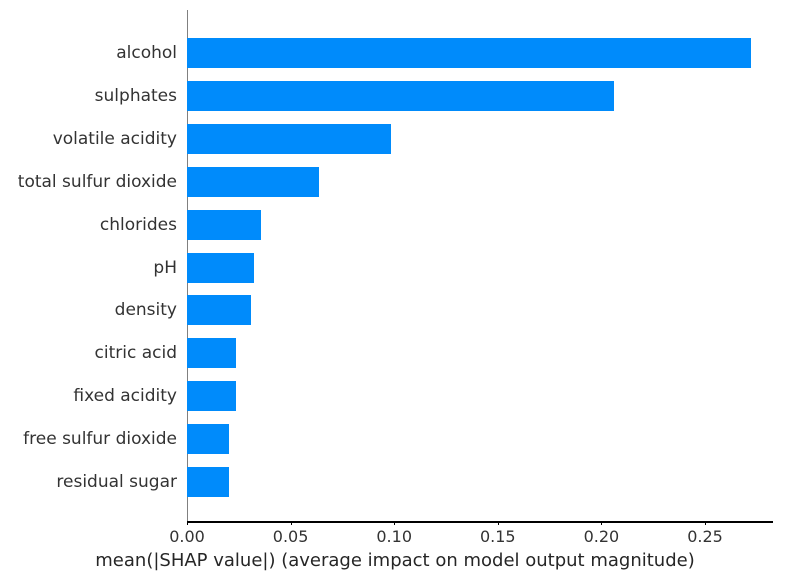  Describe the element at coordinates (480, 522) in the screenshot. I see `x-axis-spine` at that location.